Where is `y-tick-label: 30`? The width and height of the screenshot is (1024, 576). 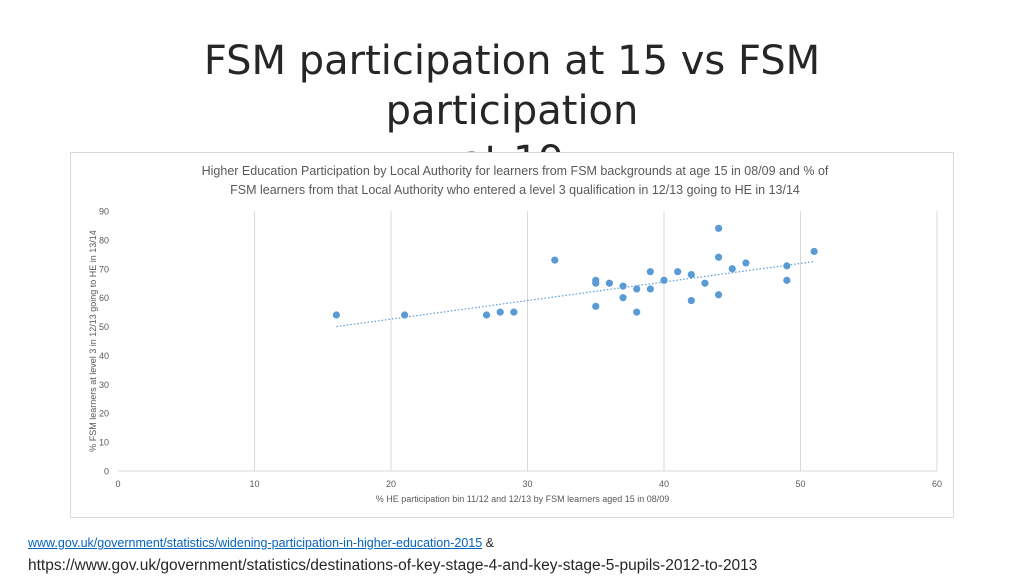 y-tick-label: 30 is located at coordinates (104, 385).